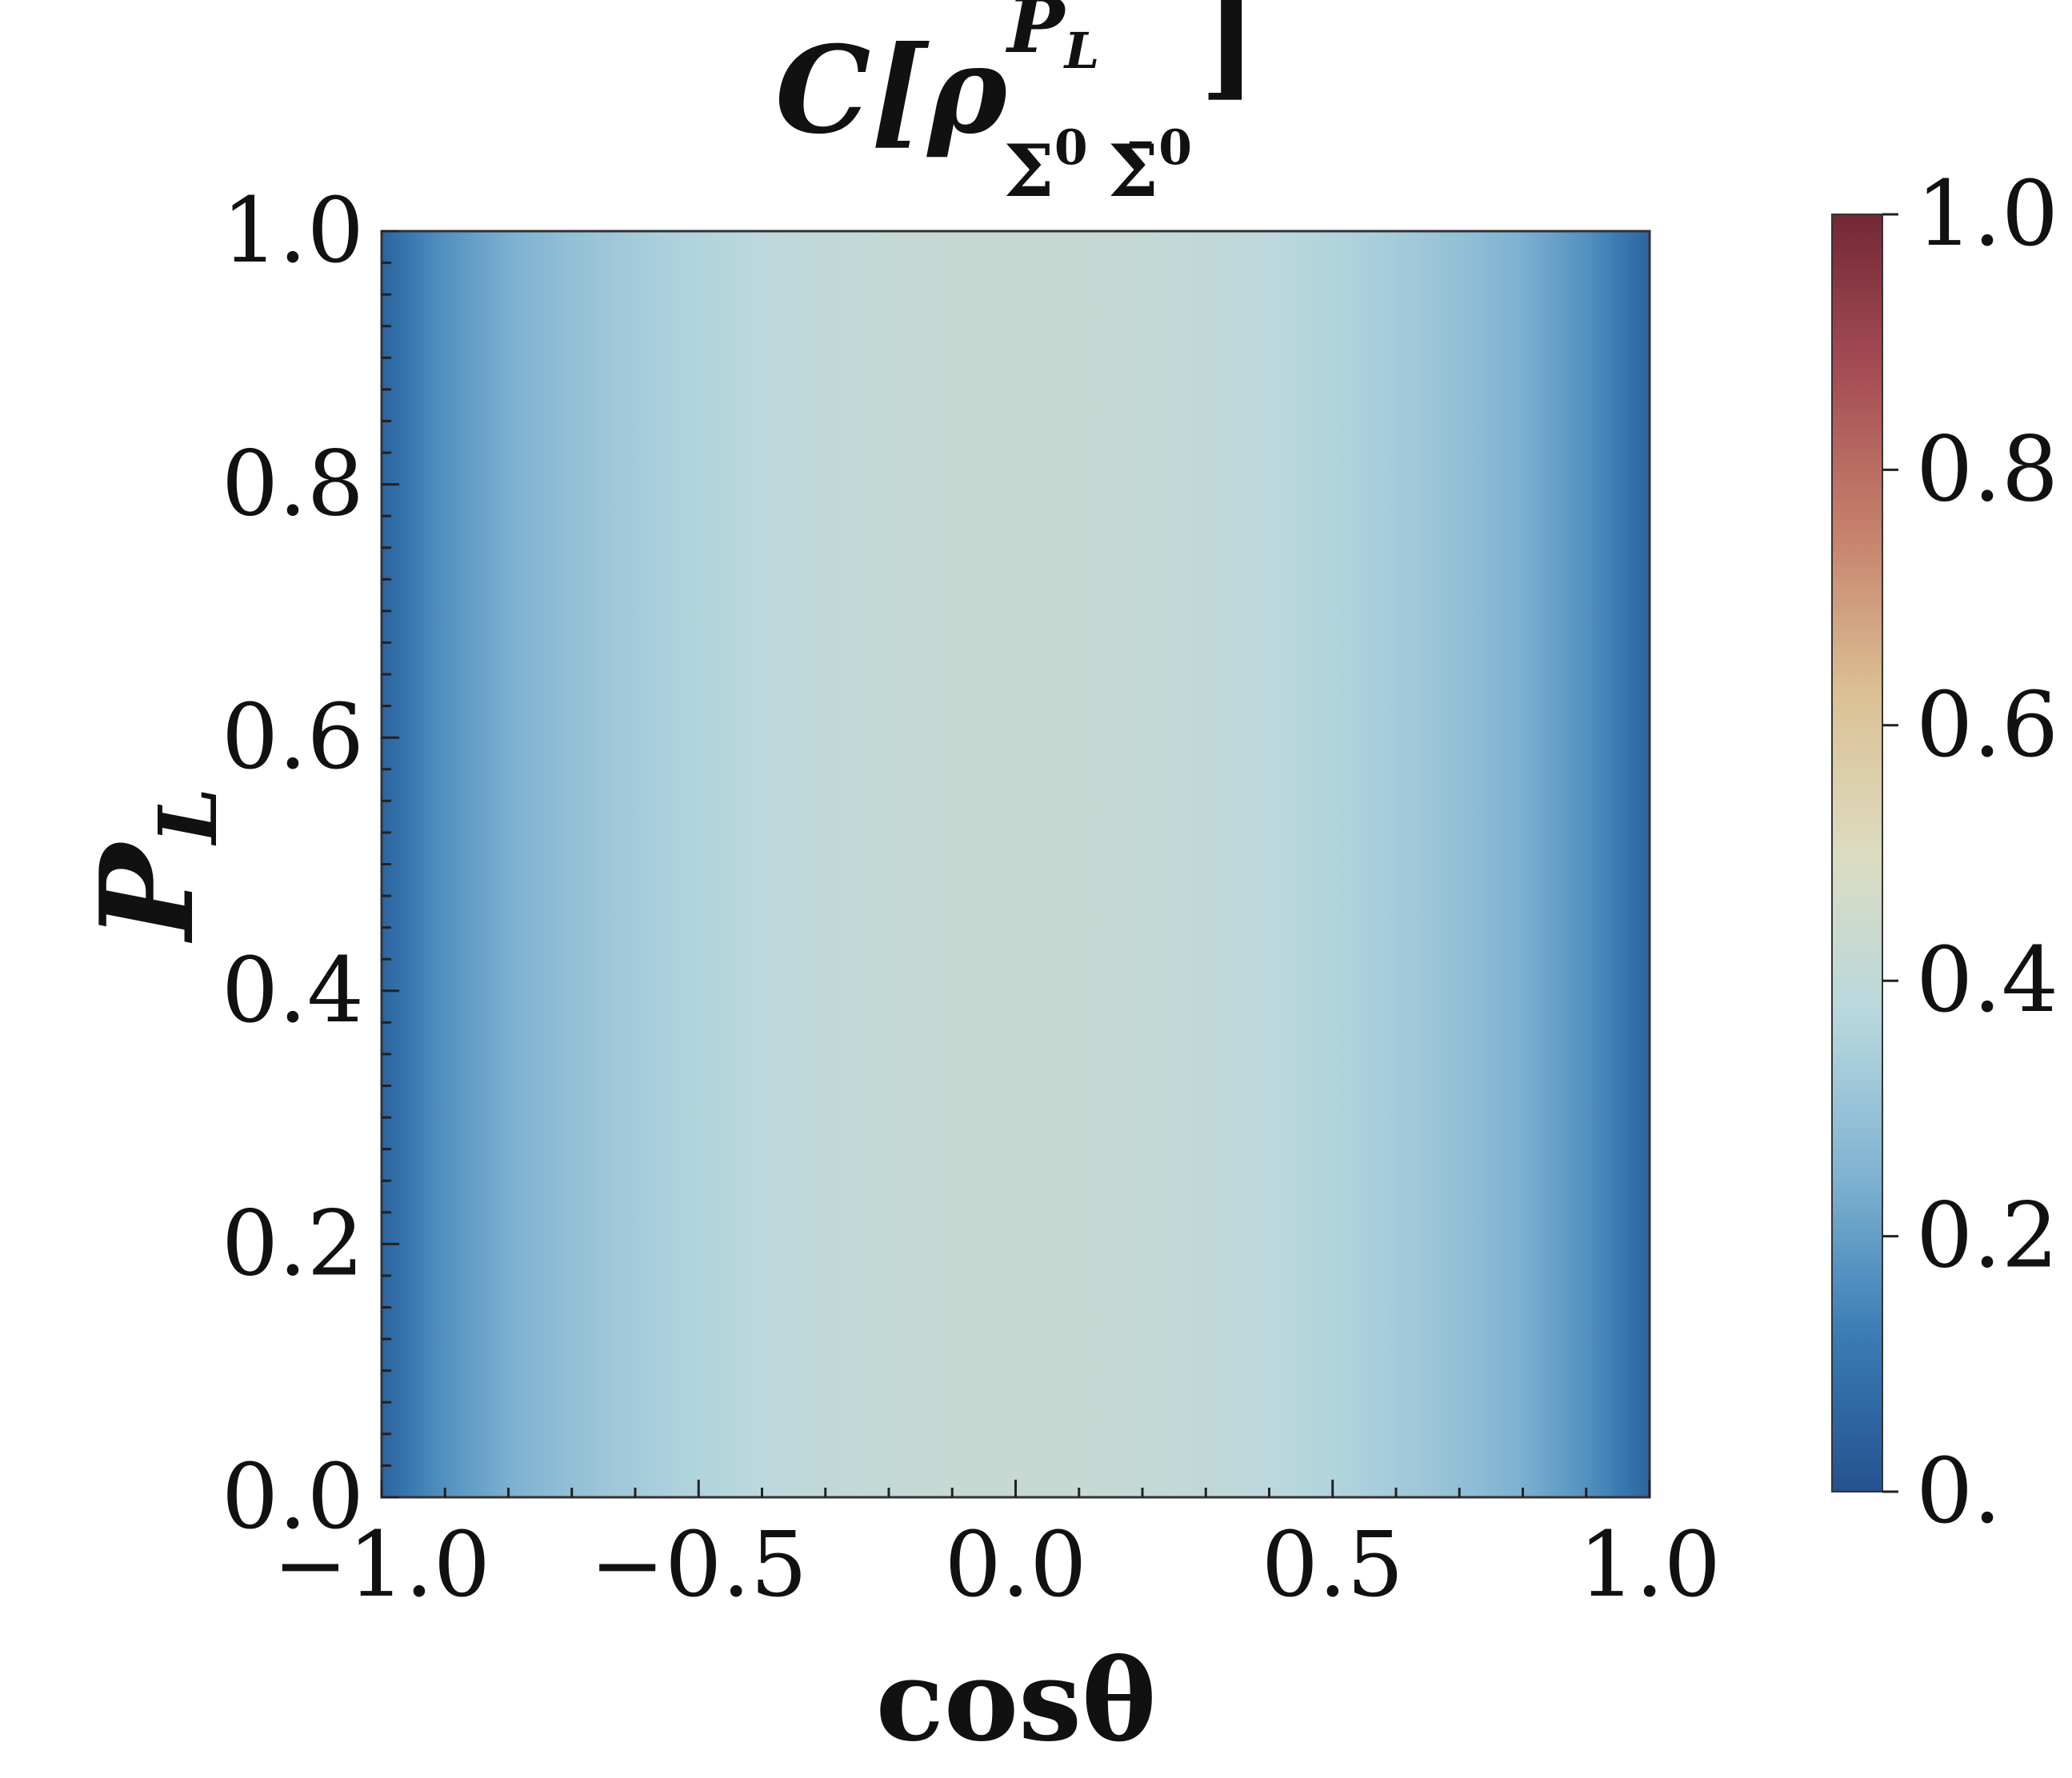  What do you see at coordinates (381, 1565) in the screenshot?
I see `x-tick-label: −1.0` at bounding box center [381, 1565].